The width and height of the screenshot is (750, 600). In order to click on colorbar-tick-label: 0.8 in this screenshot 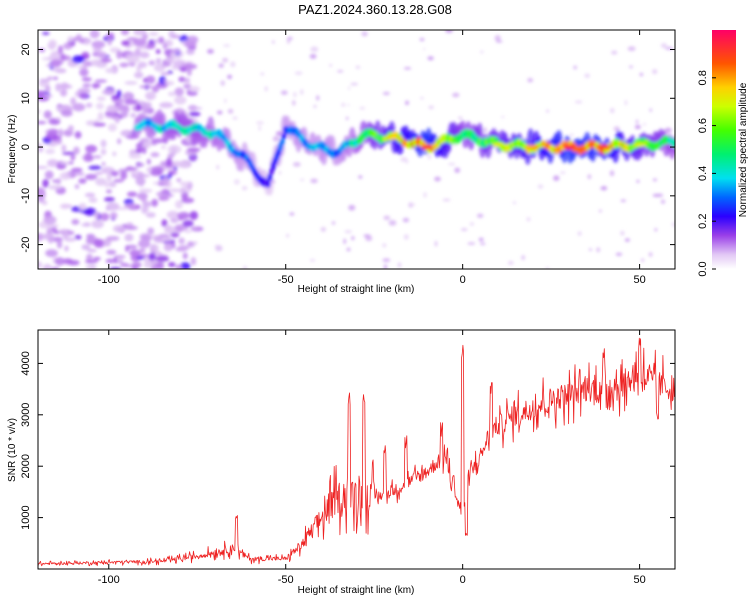, I will do `click(703, 77)`.